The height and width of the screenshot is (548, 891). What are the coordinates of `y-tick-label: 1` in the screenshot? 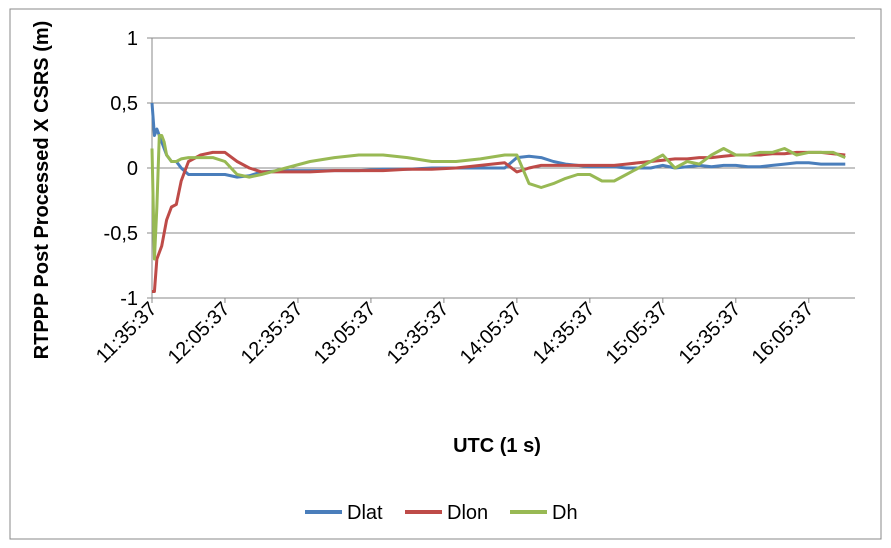 It's located at (132, 39).